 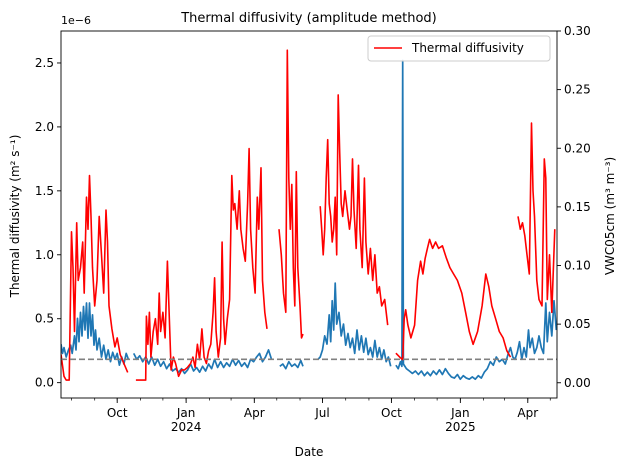 I want to click on y-offset-text: 1e−6, so click(x=76, y=20).